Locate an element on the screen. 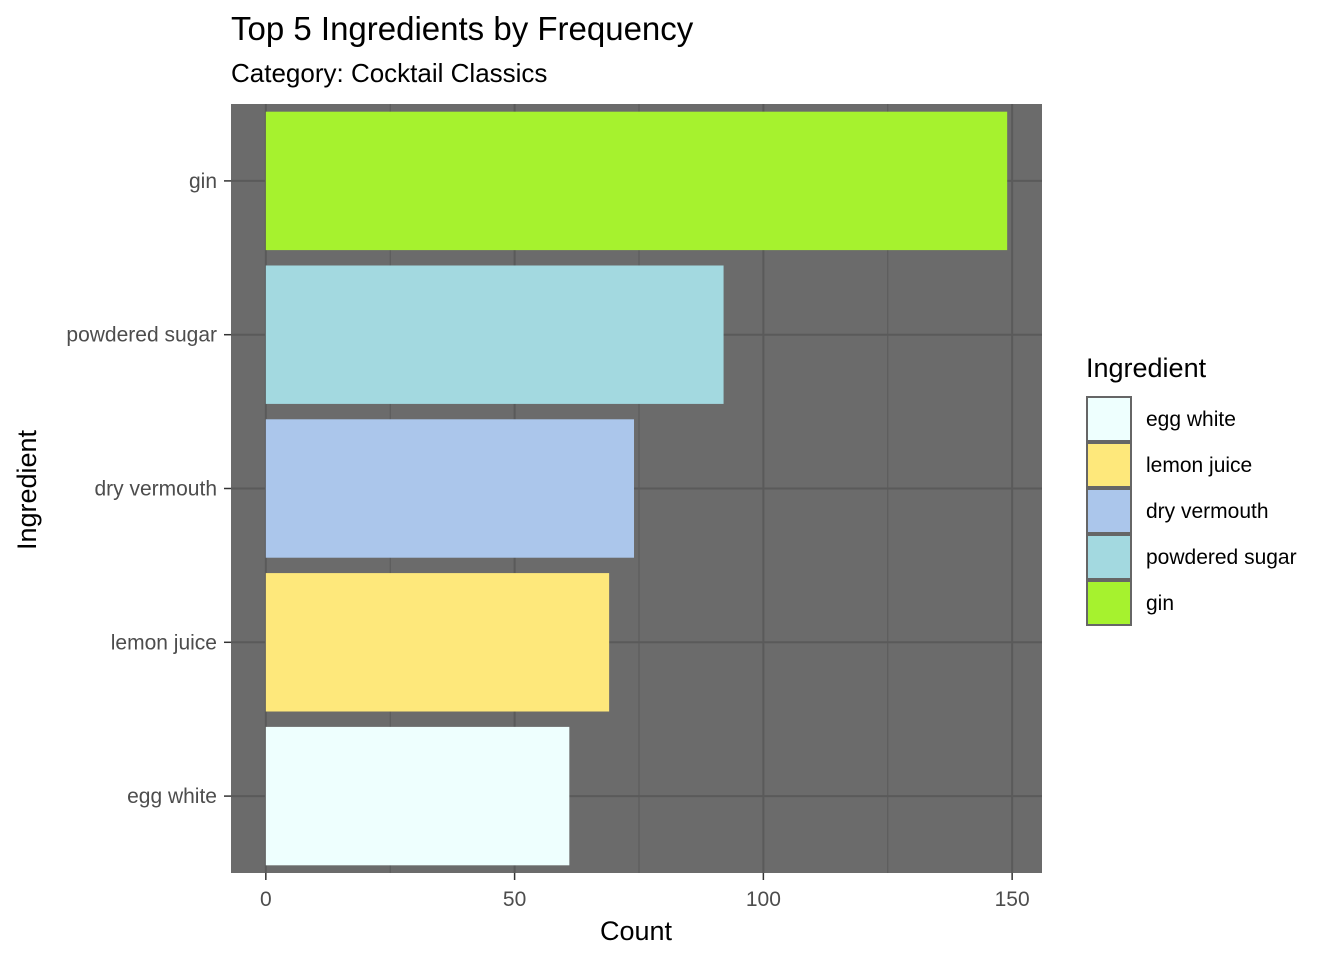 The width and height of the screenshot is (1344, 960). bar-dry-vermouth is located at coordinates (450, 488).